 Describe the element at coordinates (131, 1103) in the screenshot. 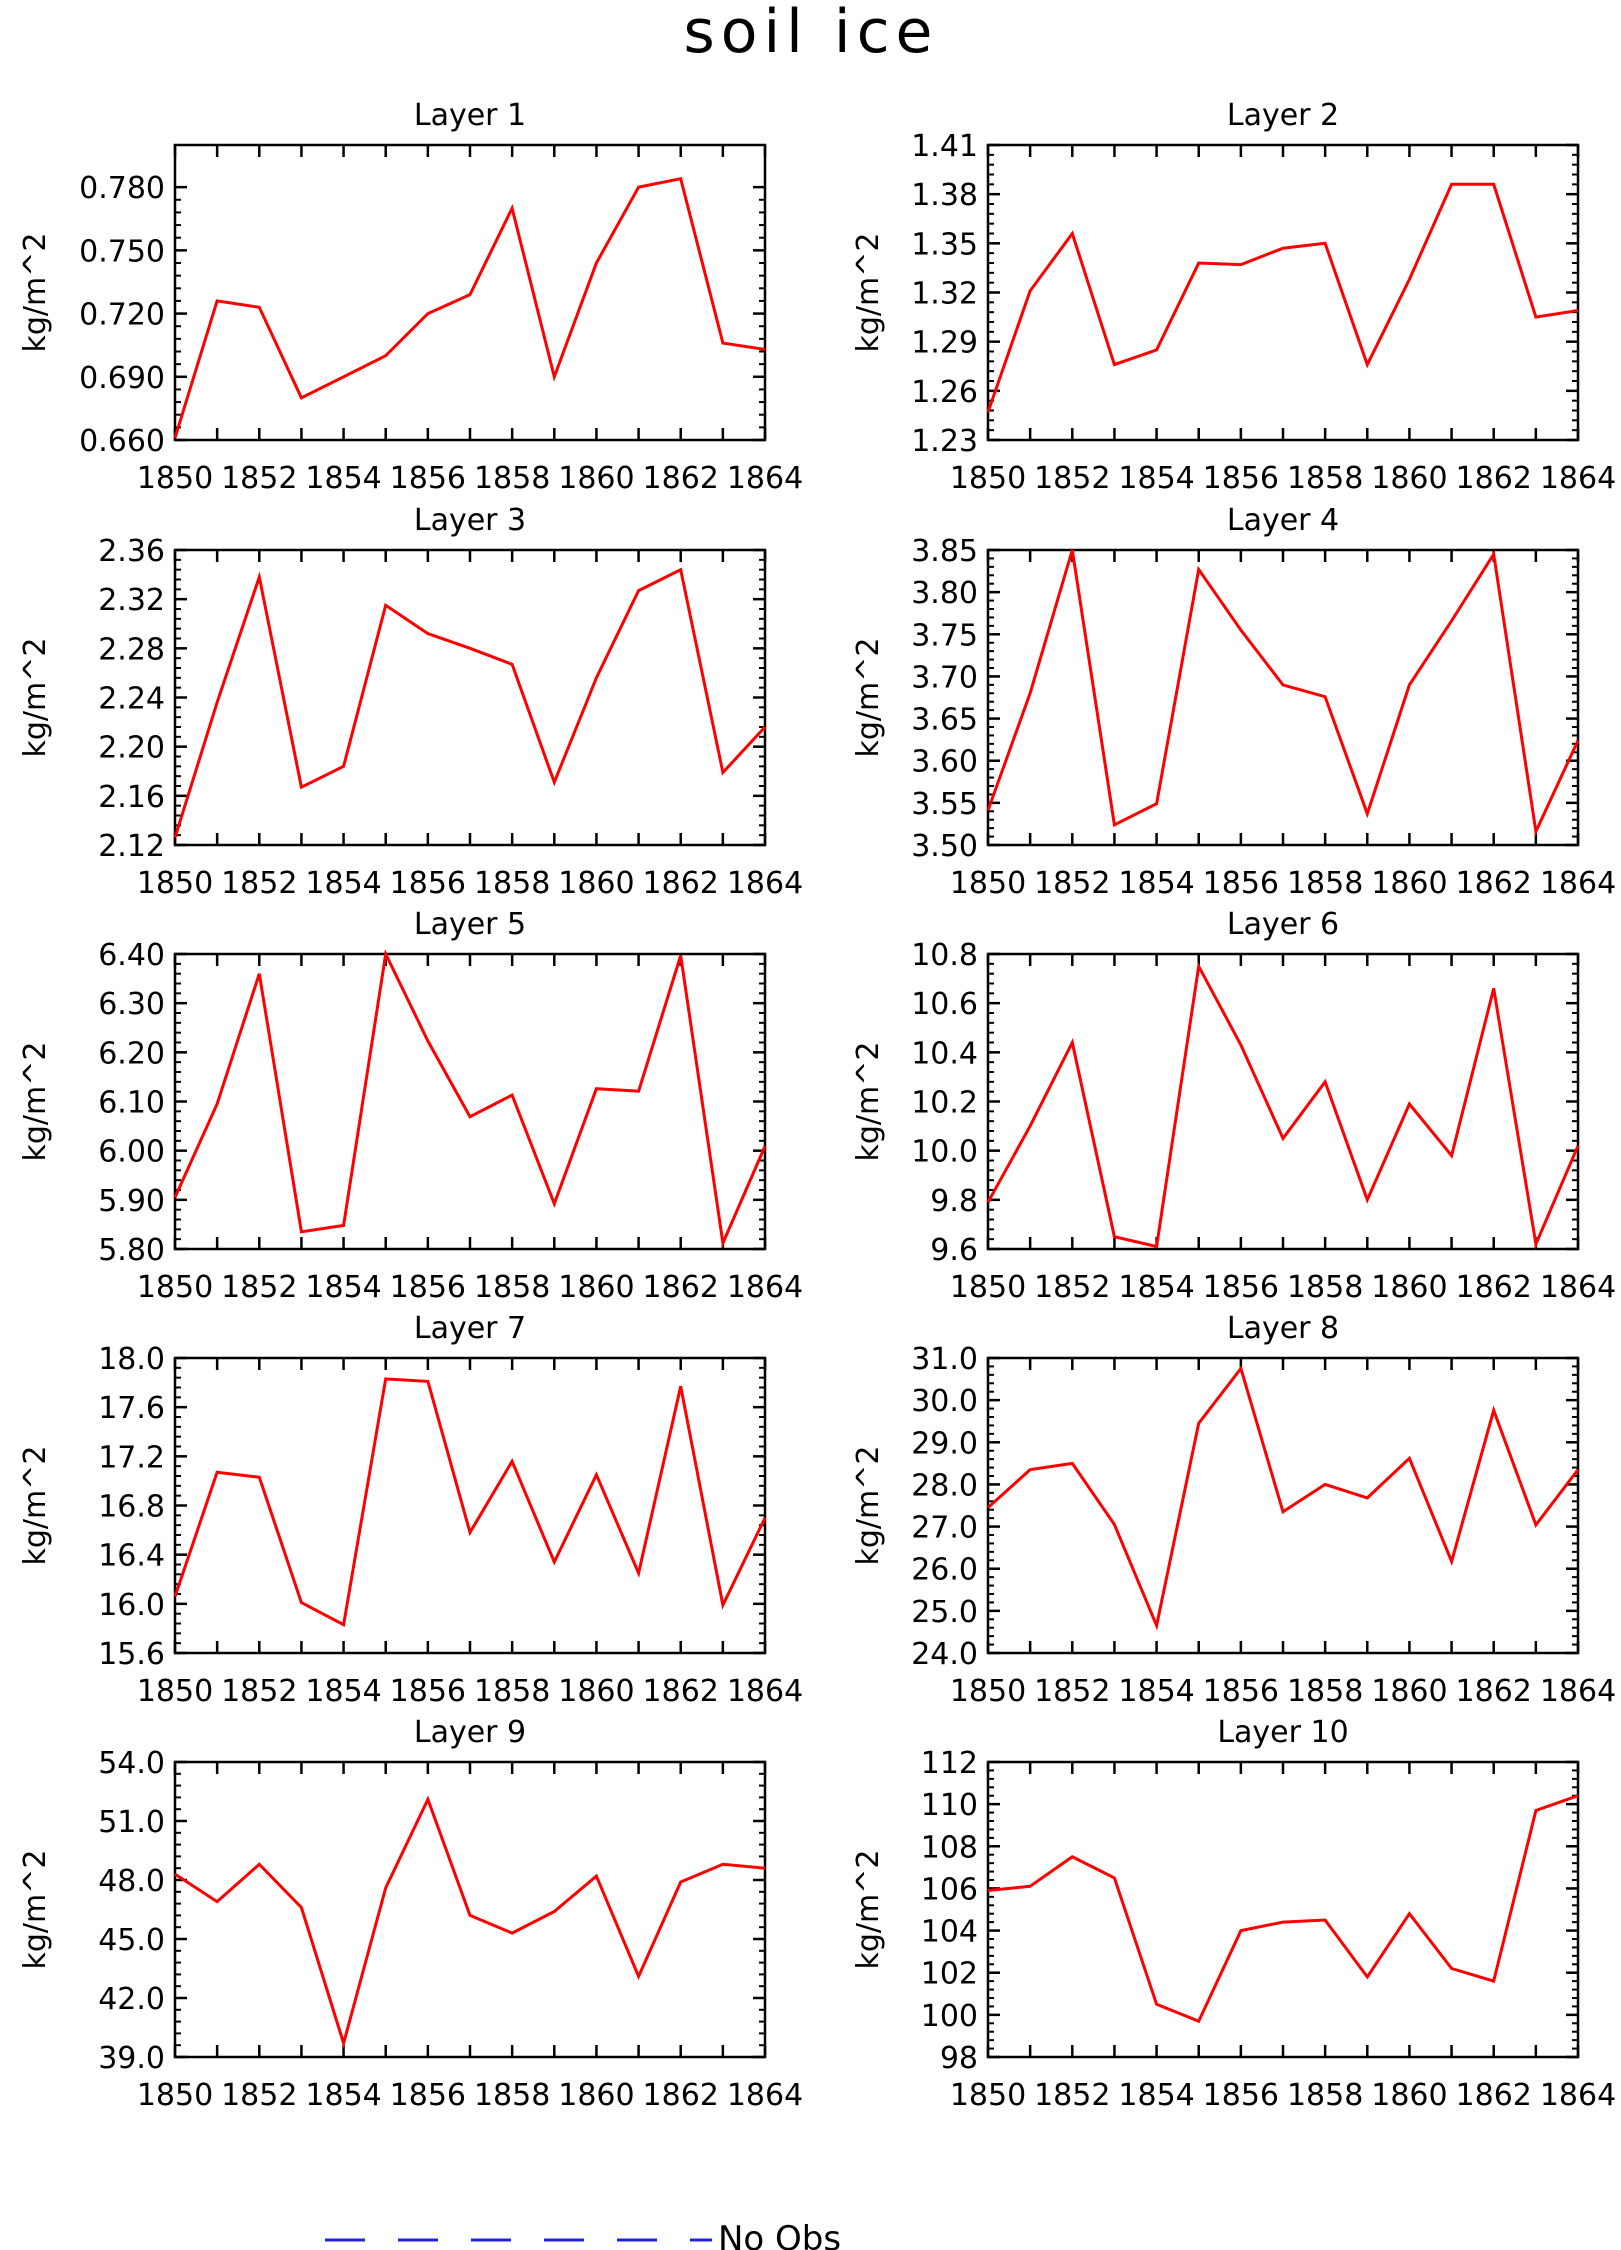

I see `y-tick-label: 6.10` at that location.